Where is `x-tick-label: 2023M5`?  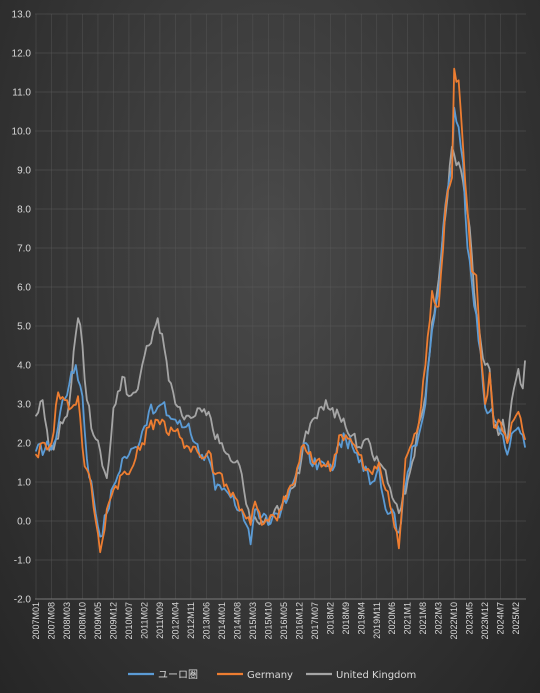
x-tick-label: 2023M5 is located at coordinates (470, 618).